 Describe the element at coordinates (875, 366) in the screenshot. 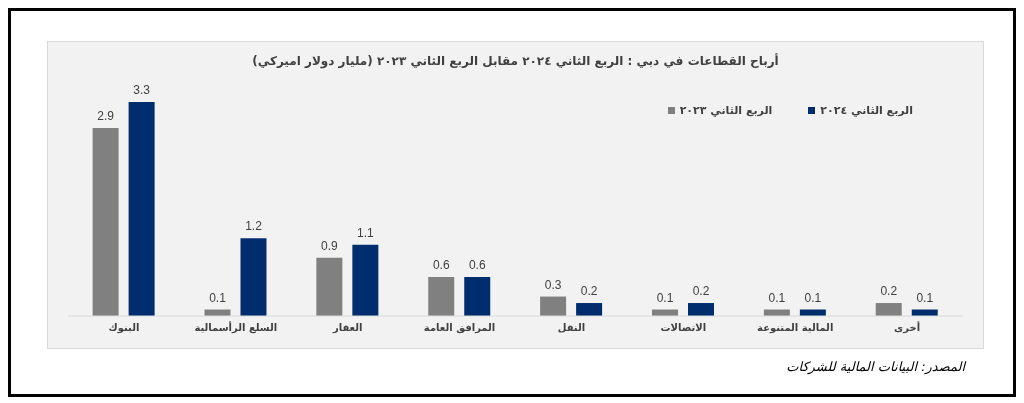

I see `text: المصدر: البيانات المالية للشركات` at that location.